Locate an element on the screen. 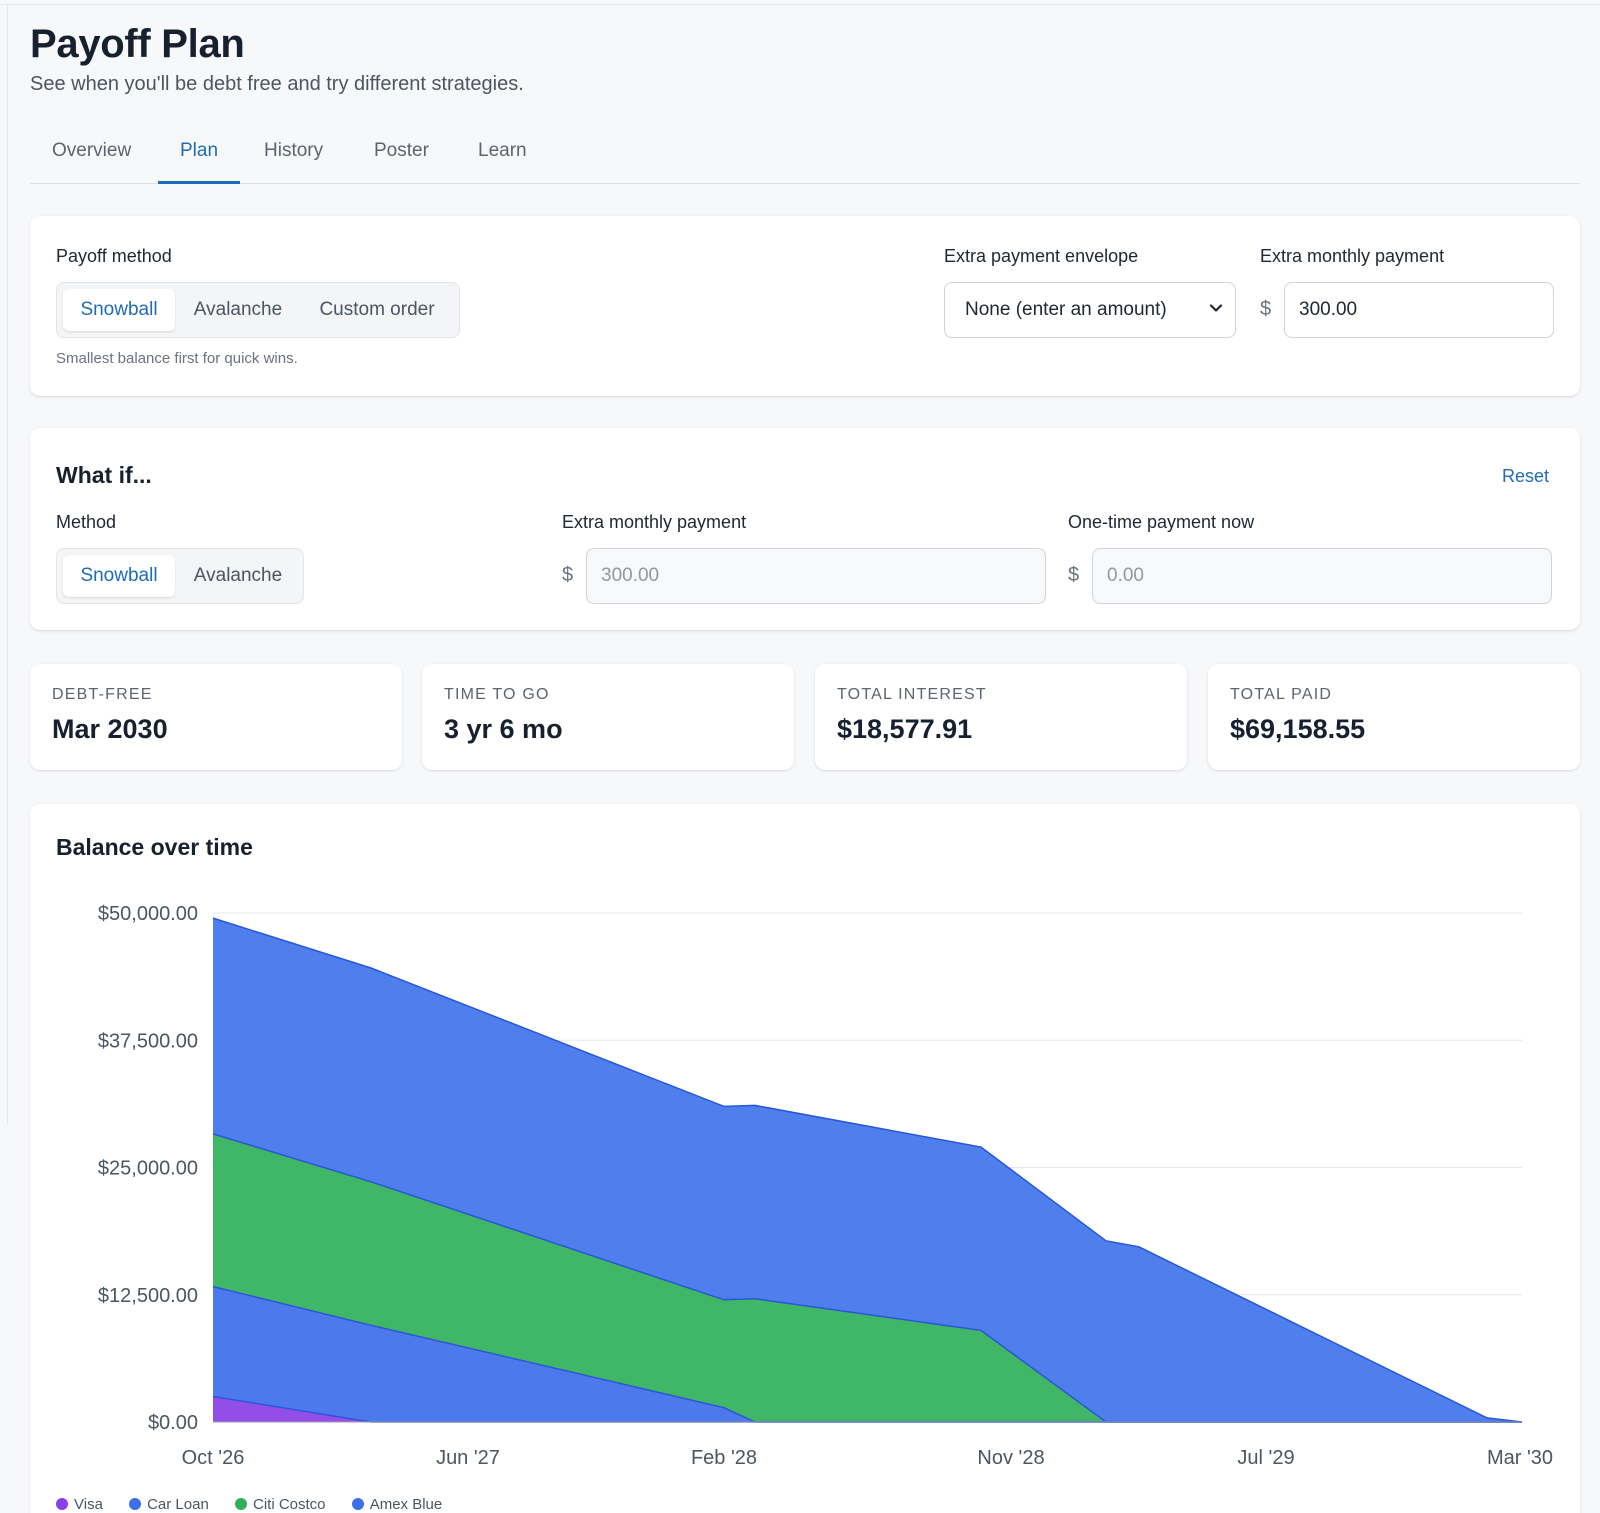  onetime-payment-input: 0.00 is located at coordinates (1322, 576).